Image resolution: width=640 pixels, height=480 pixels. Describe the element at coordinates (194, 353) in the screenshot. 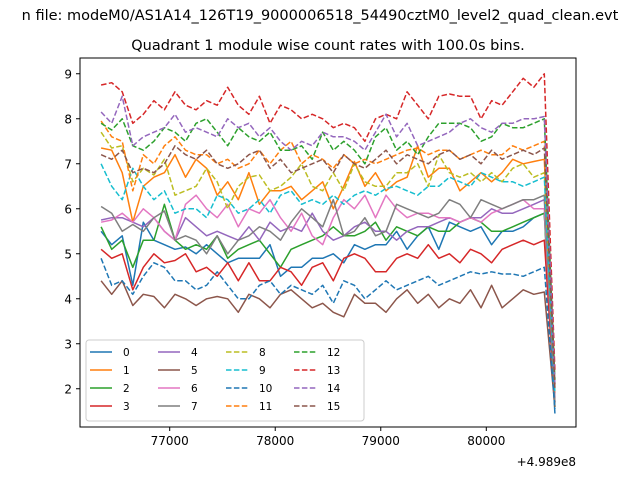

I see `legend-label-4: 4` at that location.